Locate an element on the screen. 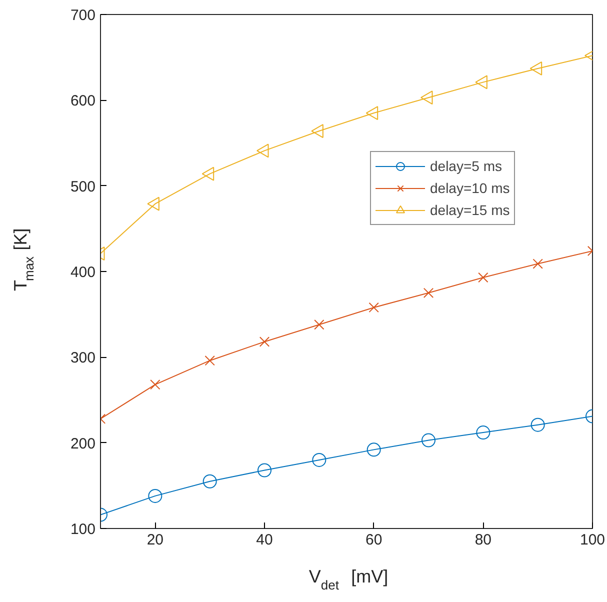 The image size is (607, 602). legend-label: delay=5 ms is located at coordinates (466, 166).